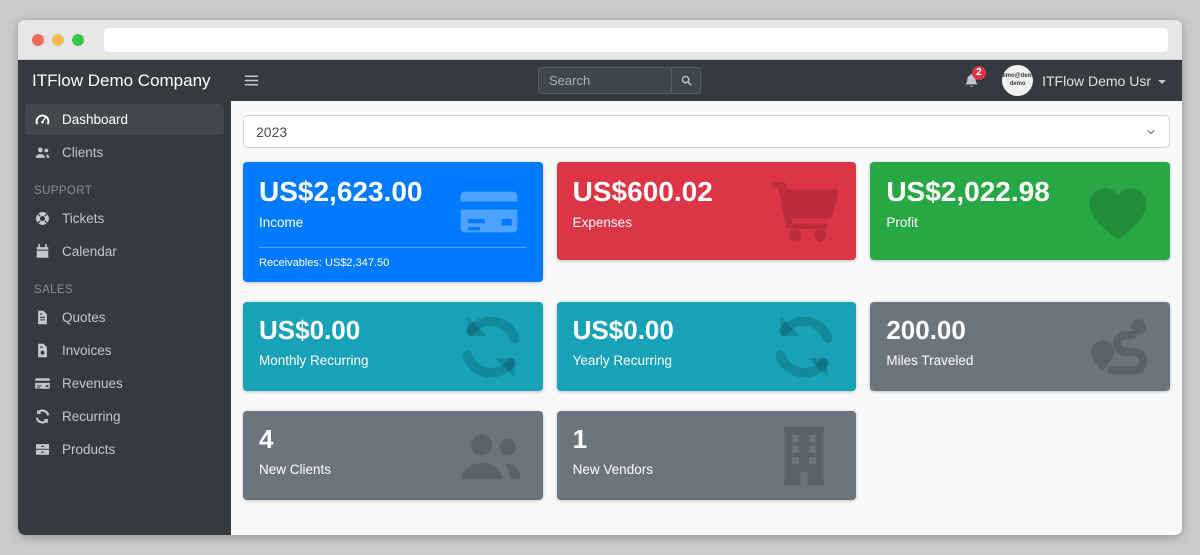  Describe the element at coordinates (42, 449) in the screenshot. I see `boxes-icon` at that location.